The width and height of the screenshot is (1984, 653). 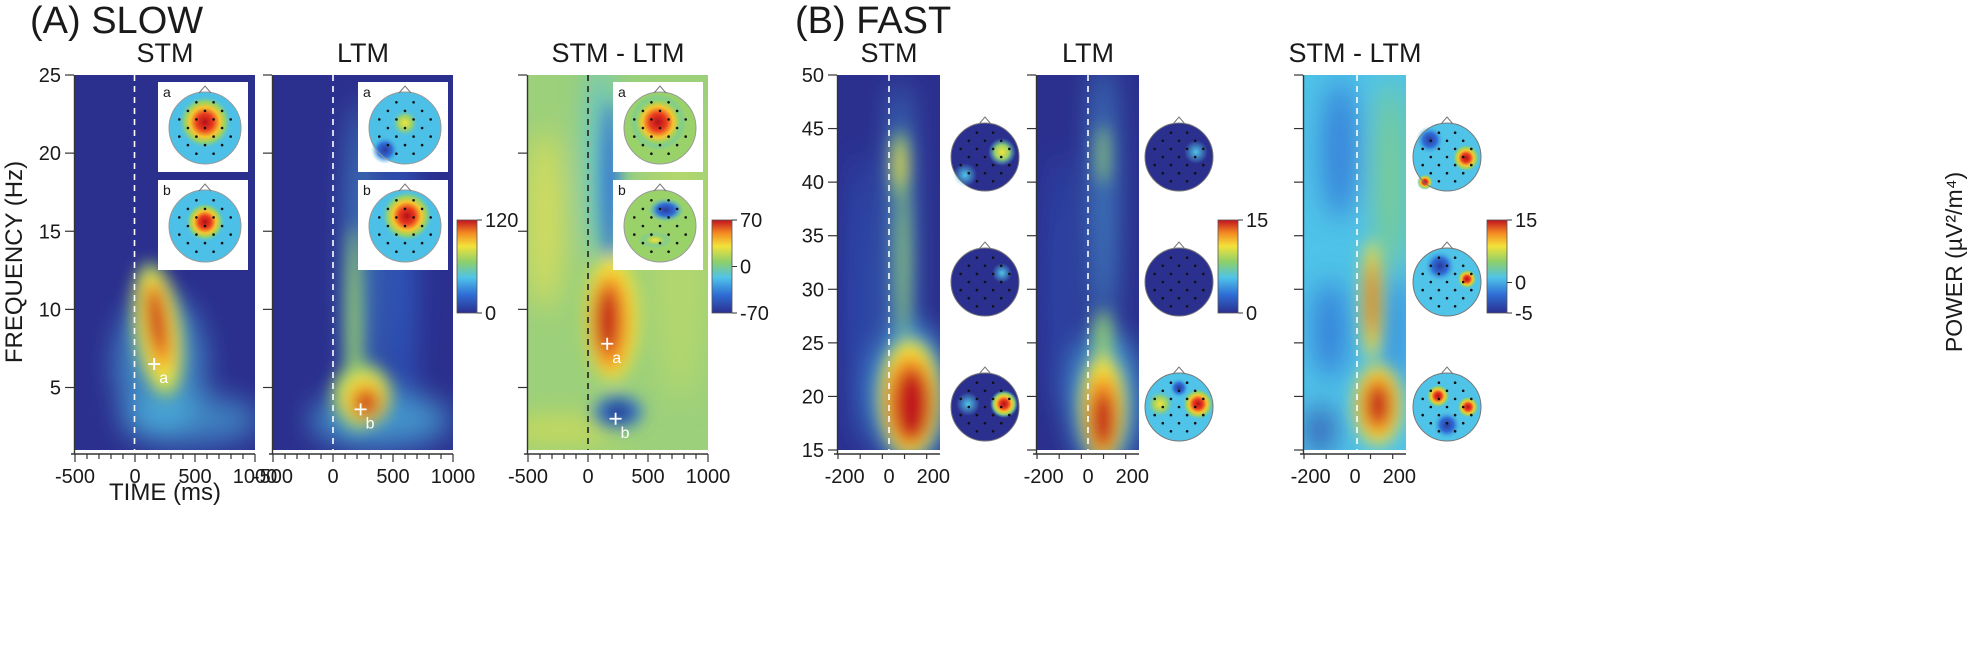 I want to click on colorbar-tick-label-slow-ltm: 120, so click(x=501, y=221).